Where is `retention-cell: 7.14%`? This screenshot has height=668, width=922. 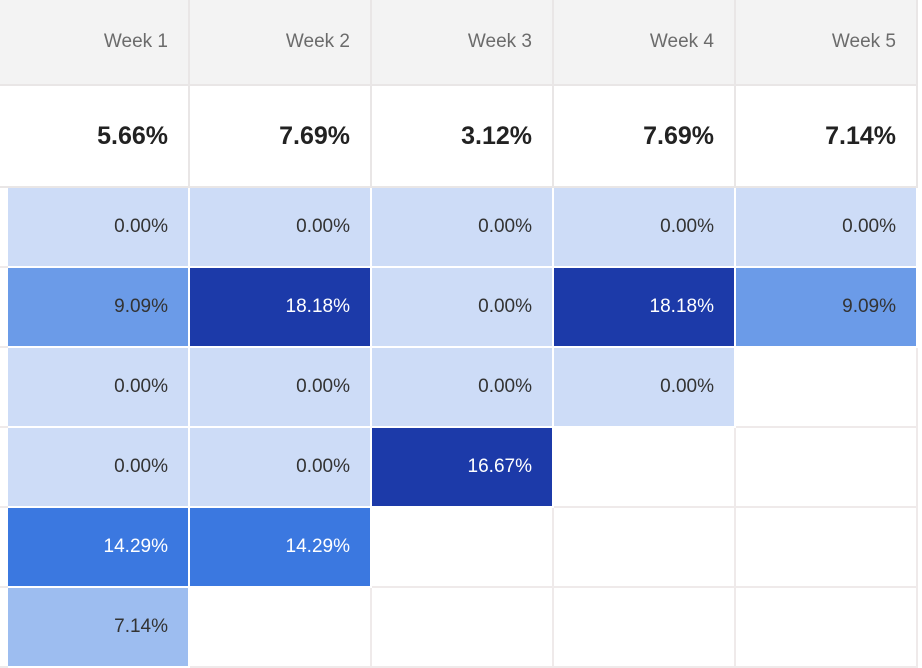 retention-cell: 7.14% is located at coordinates (99, 628).